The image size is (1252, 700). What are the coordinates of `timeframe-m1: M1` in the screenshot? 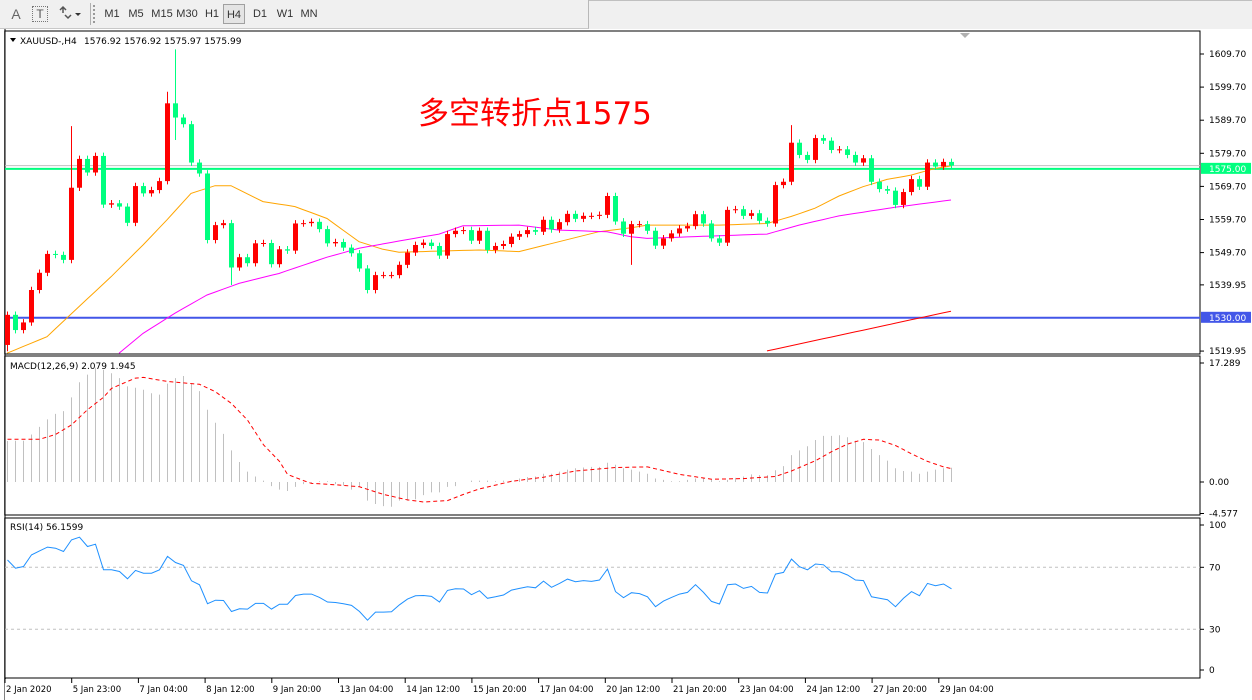 It's located at (112, 14).